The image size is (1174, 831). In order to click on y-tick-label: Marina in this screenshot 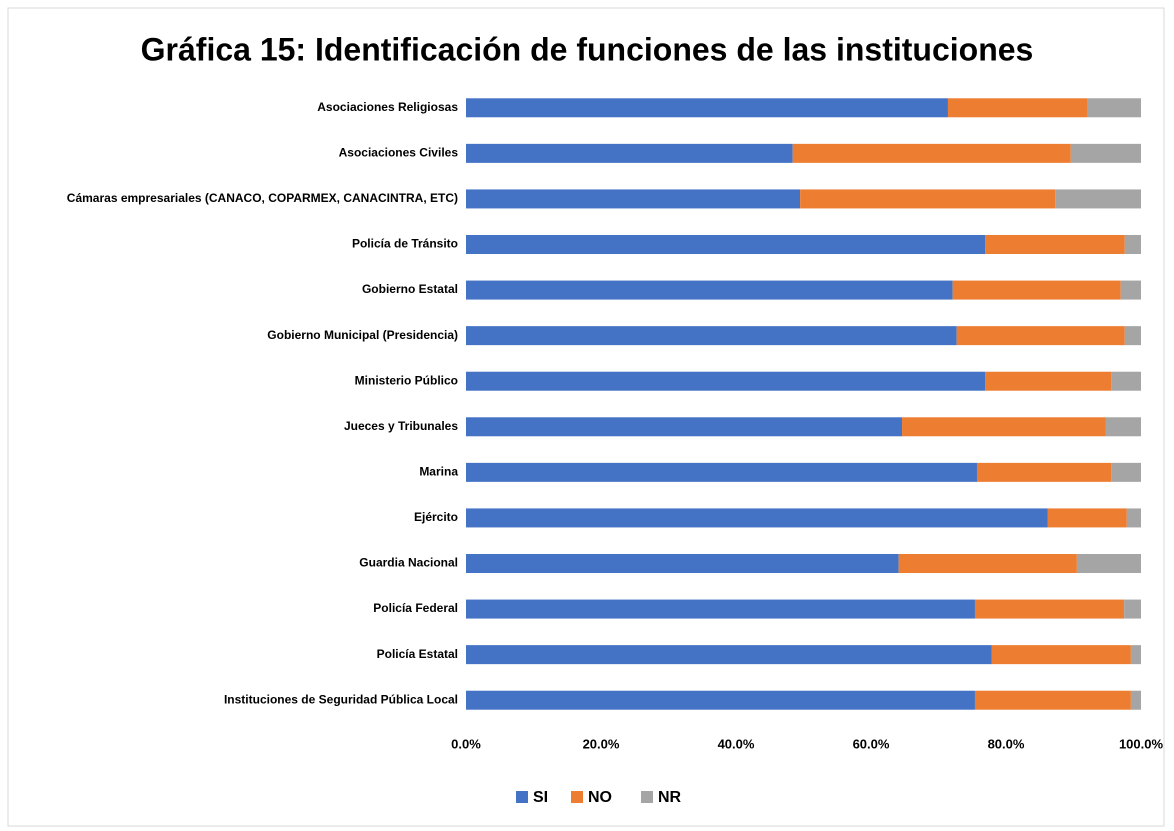, I will do `click(438, 472)`.